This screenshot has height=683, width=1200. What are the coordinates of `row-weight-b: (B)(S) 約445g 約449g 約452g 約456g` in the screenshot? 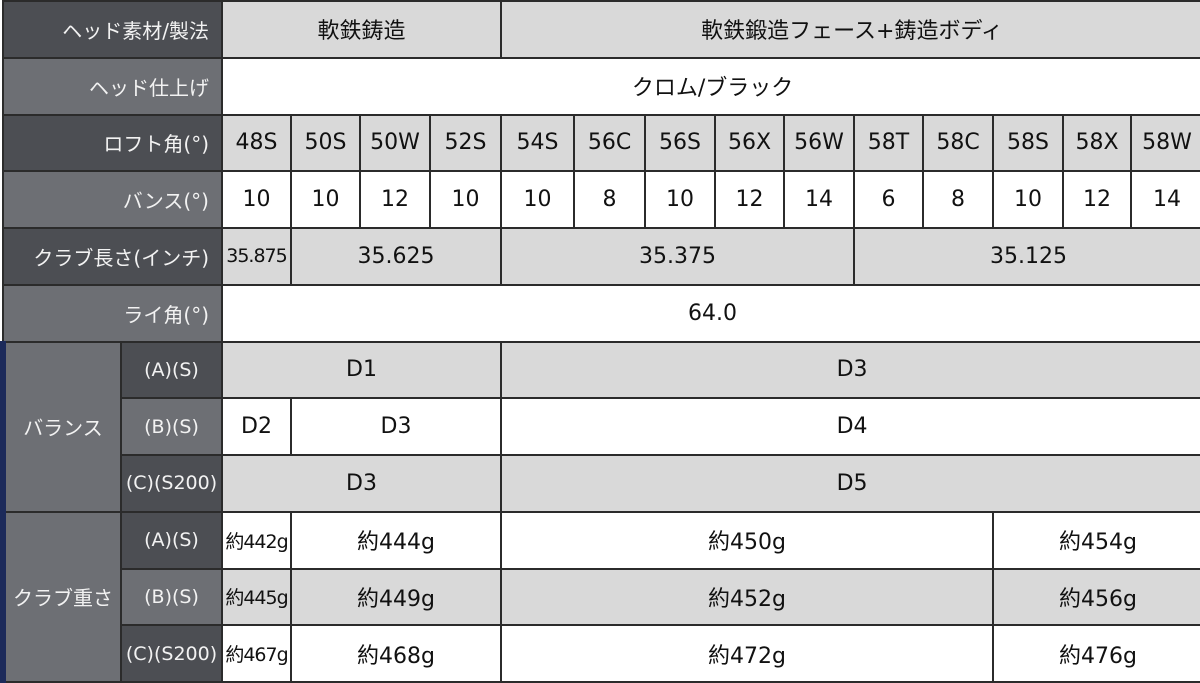 It's located at (601, 597).